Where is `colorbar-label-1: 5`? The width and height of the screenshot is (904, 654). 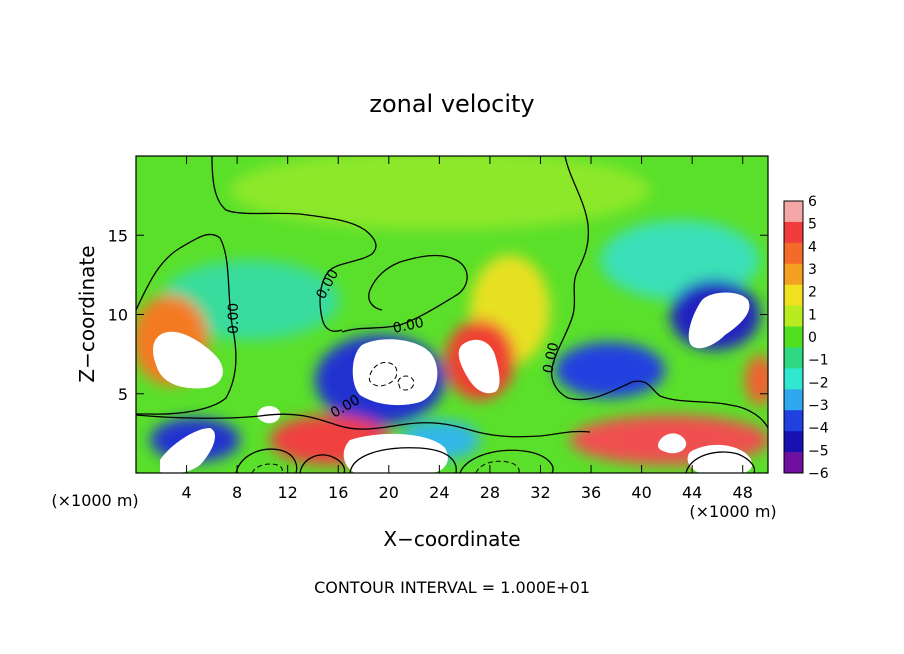
colorbar-label-1: 5 is located at coordinates (812, 225).